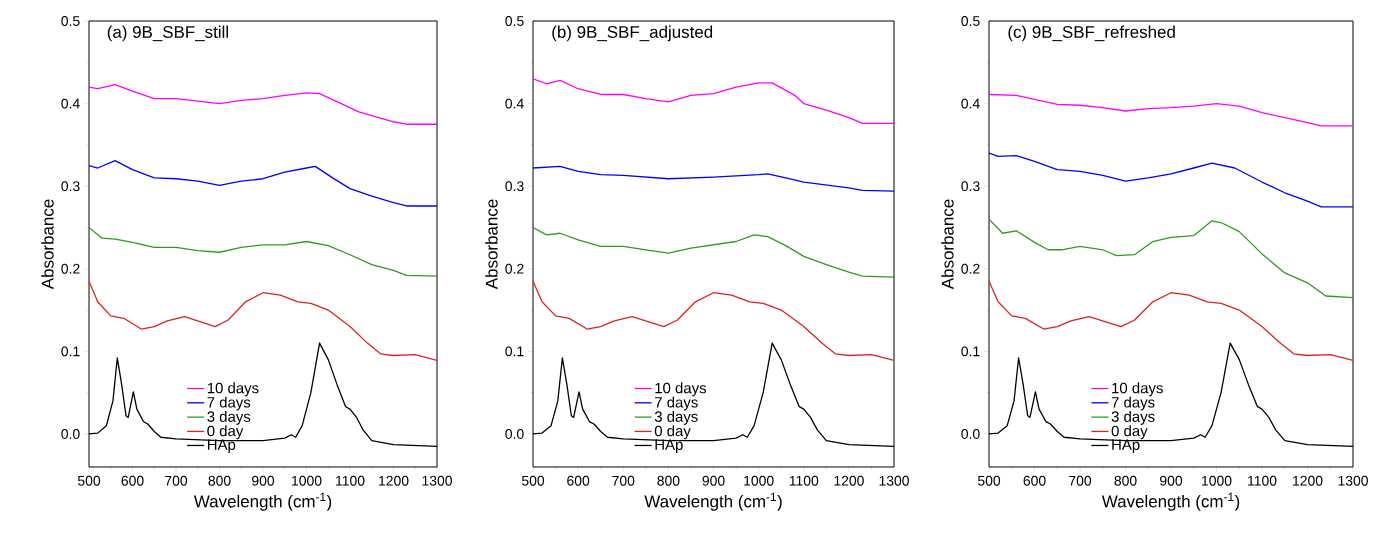  I want to click on chart-title: (c) 9B_SBF_refreshed, so click(1091, 33).